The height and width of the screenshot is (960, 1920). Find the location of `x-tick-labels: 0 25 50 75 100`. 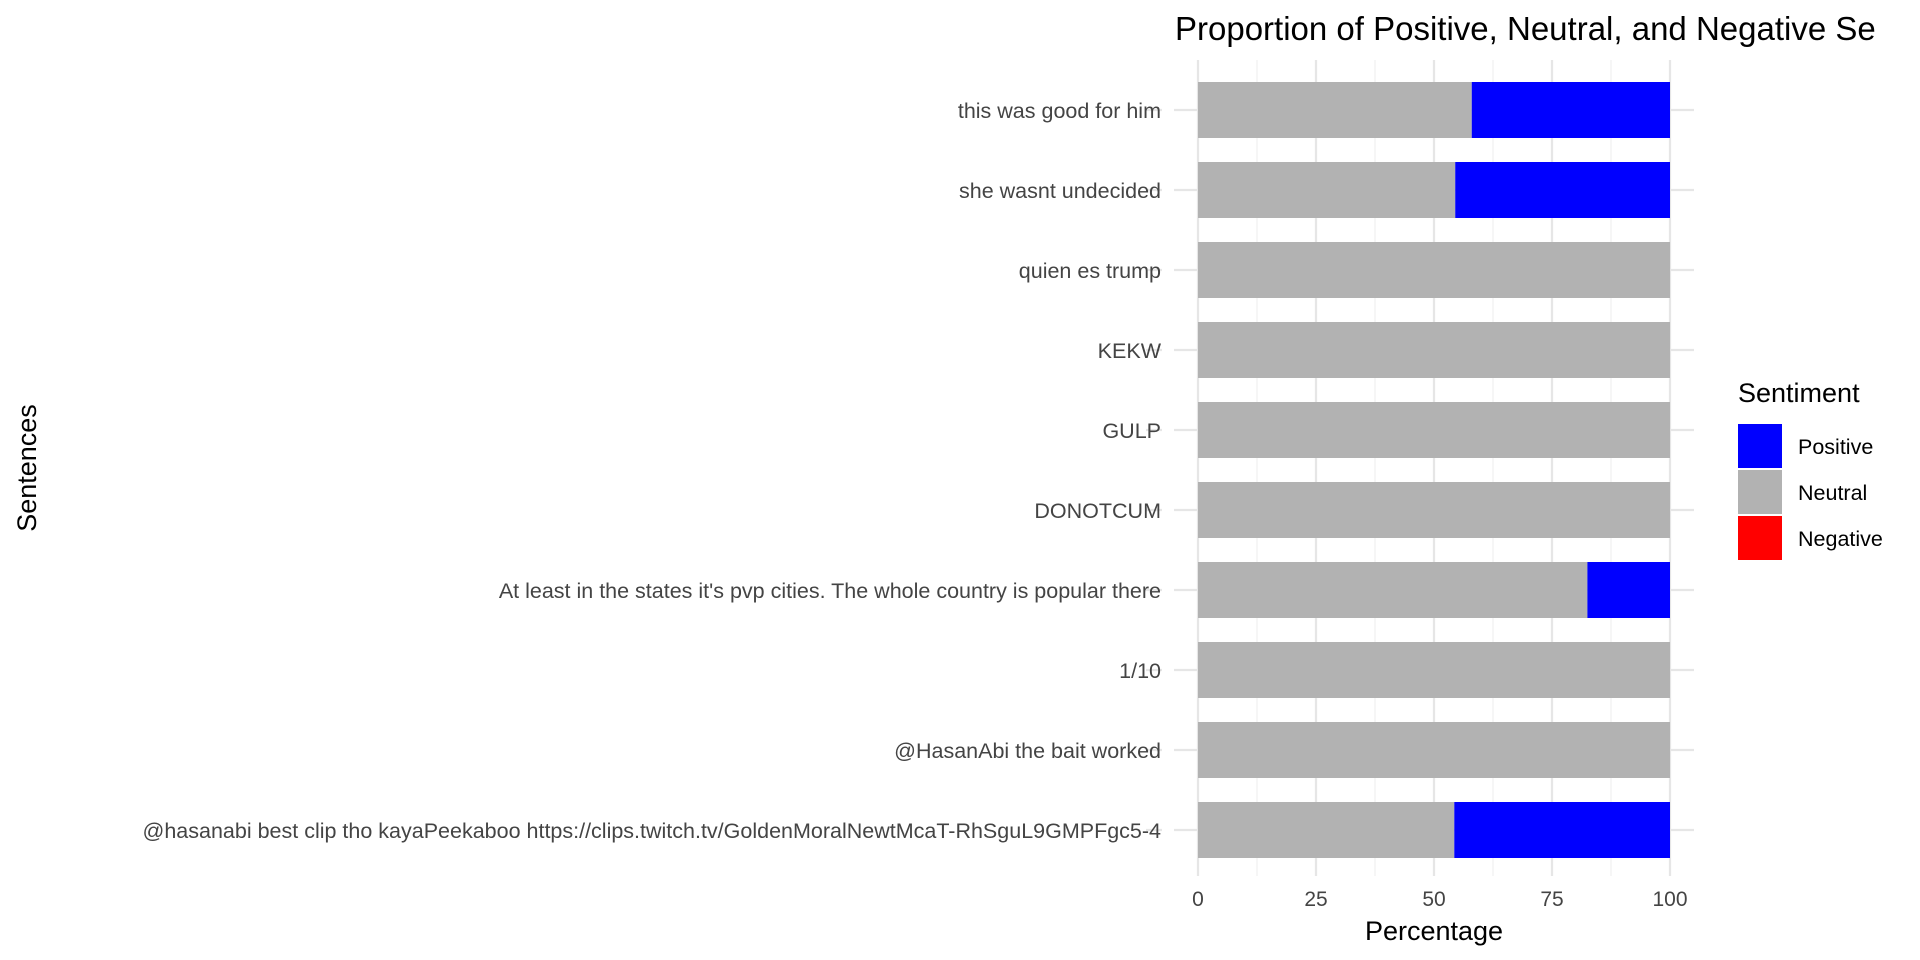

x-tick-labels: 0 25 50 75 100 is located at coordinates (1439, 899).